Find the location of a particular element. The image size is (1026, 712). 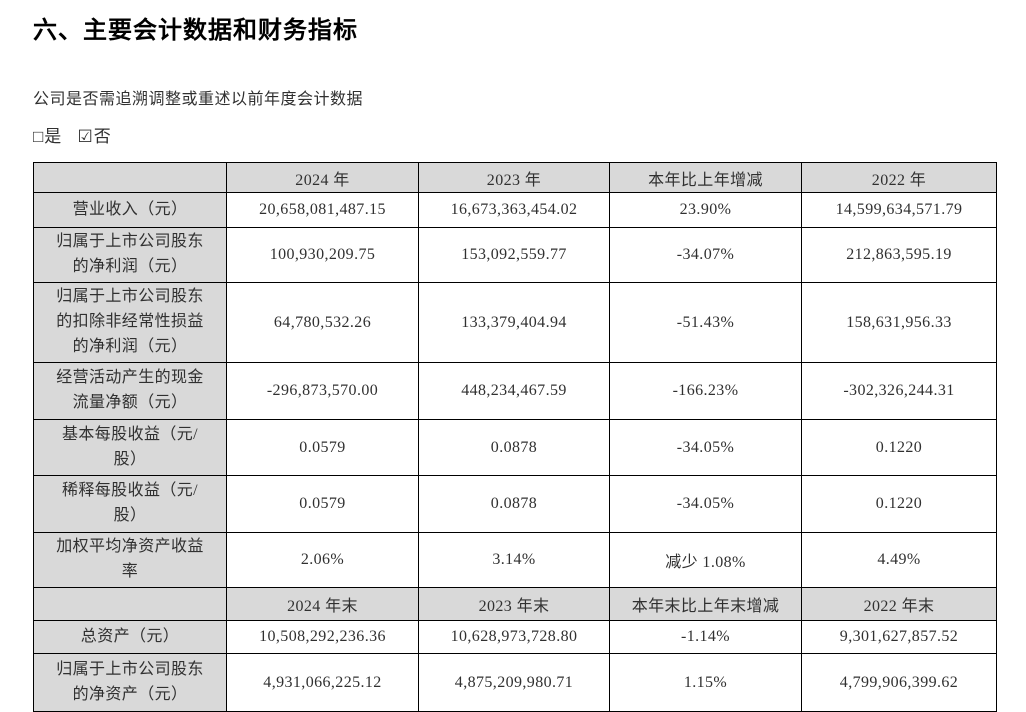

cell-change: -51.43% is located at coordinates (705, 322).